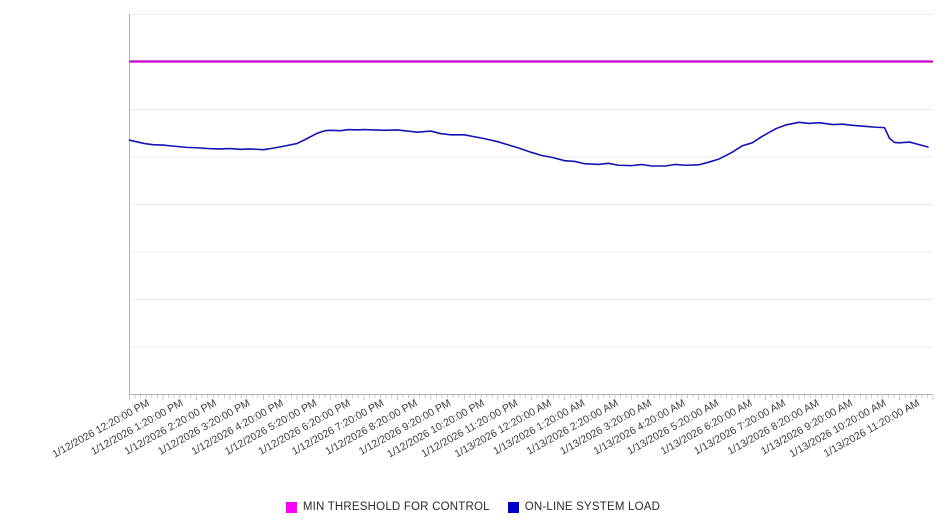 The width and height of the screenshot is (946, 526). Describe the element at coordinates (513, 507) in the screenshot. I see `legend-swatch-blue-icon` at that location.